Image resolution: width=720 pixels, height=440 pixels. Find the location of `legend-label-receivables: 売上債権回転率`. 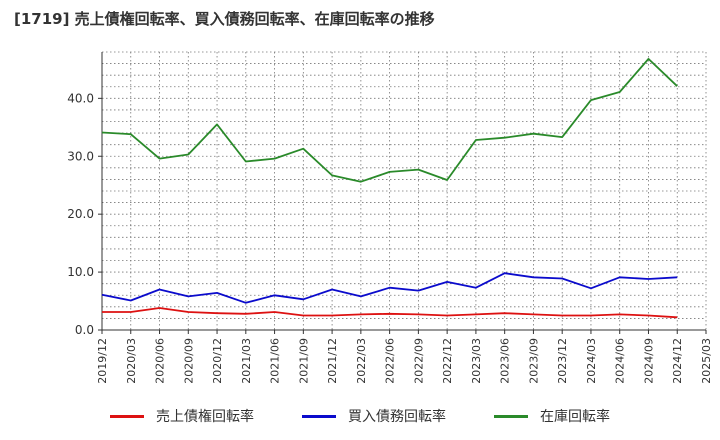

legend-label-receivables: 売上債権回転率 is located at coordinates (205, 417).